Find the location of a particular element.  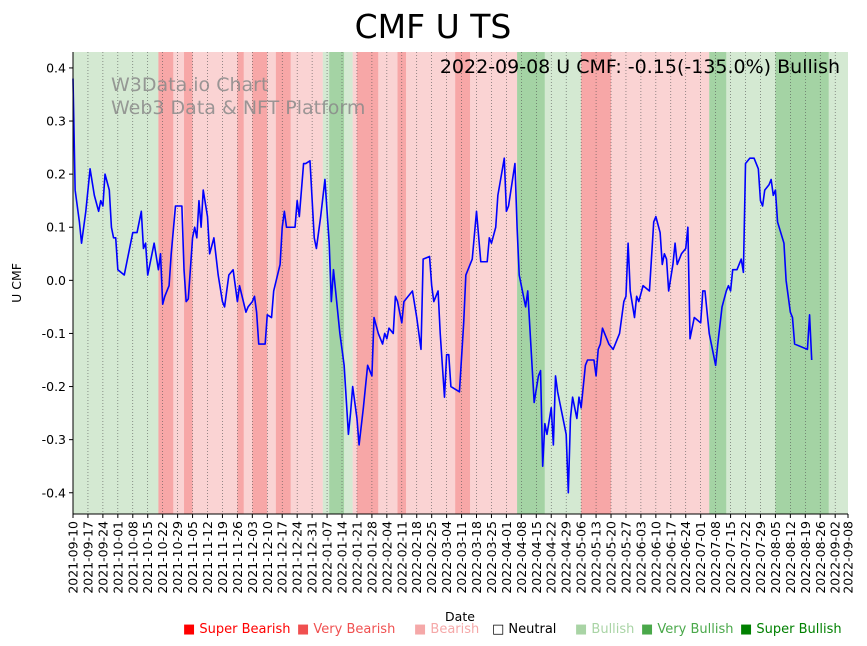

x-tick-label: 2021-09-10 is located at coordinates (73, 557).